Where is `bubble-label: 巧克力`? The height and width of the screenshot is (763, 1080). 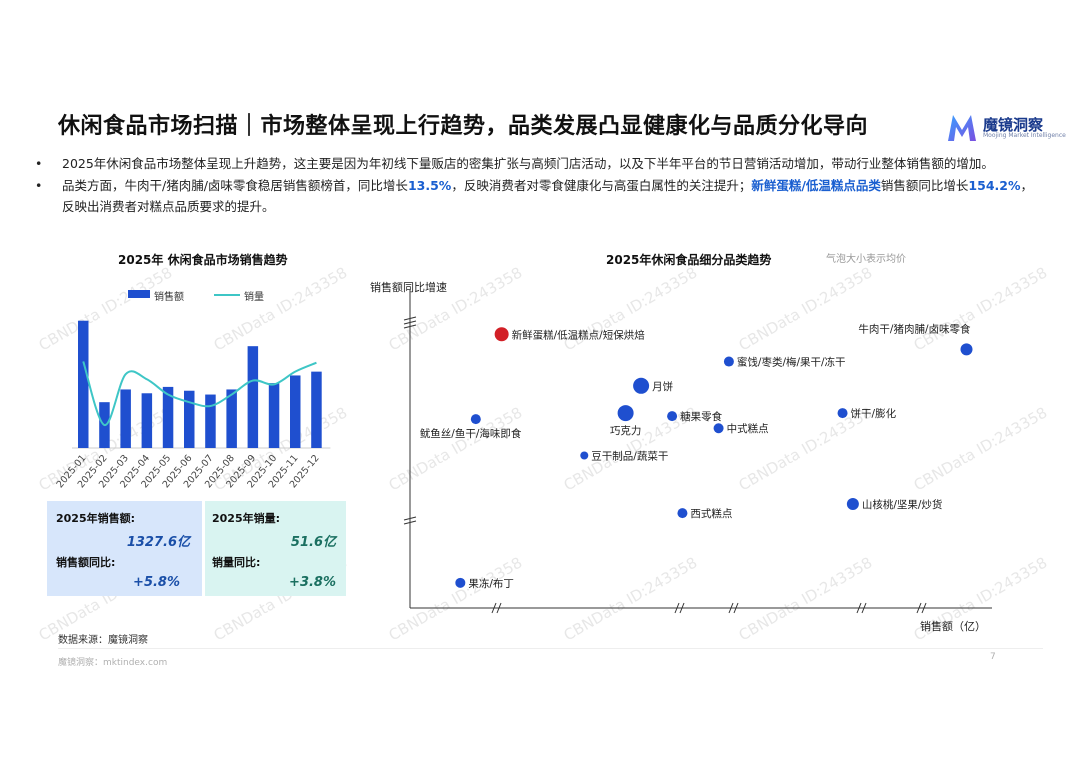
bubble-label: 巧克力 is located at coordinates (626, 430).